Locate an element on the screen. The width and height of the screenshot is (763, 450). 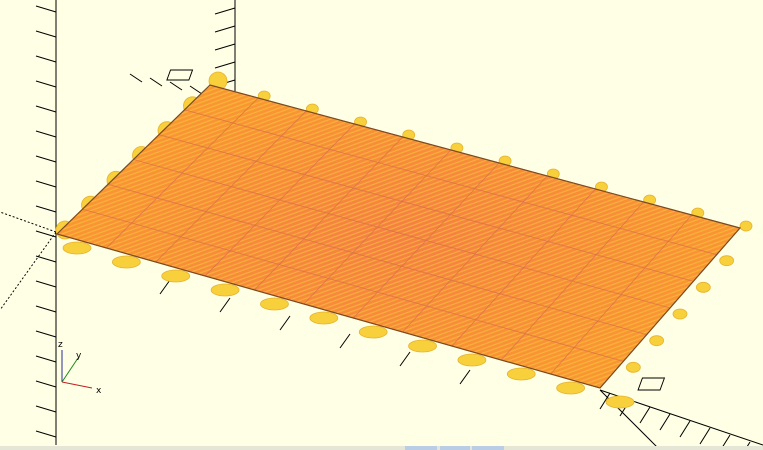
y-axis-label: y is located at coordinates (79, 356).